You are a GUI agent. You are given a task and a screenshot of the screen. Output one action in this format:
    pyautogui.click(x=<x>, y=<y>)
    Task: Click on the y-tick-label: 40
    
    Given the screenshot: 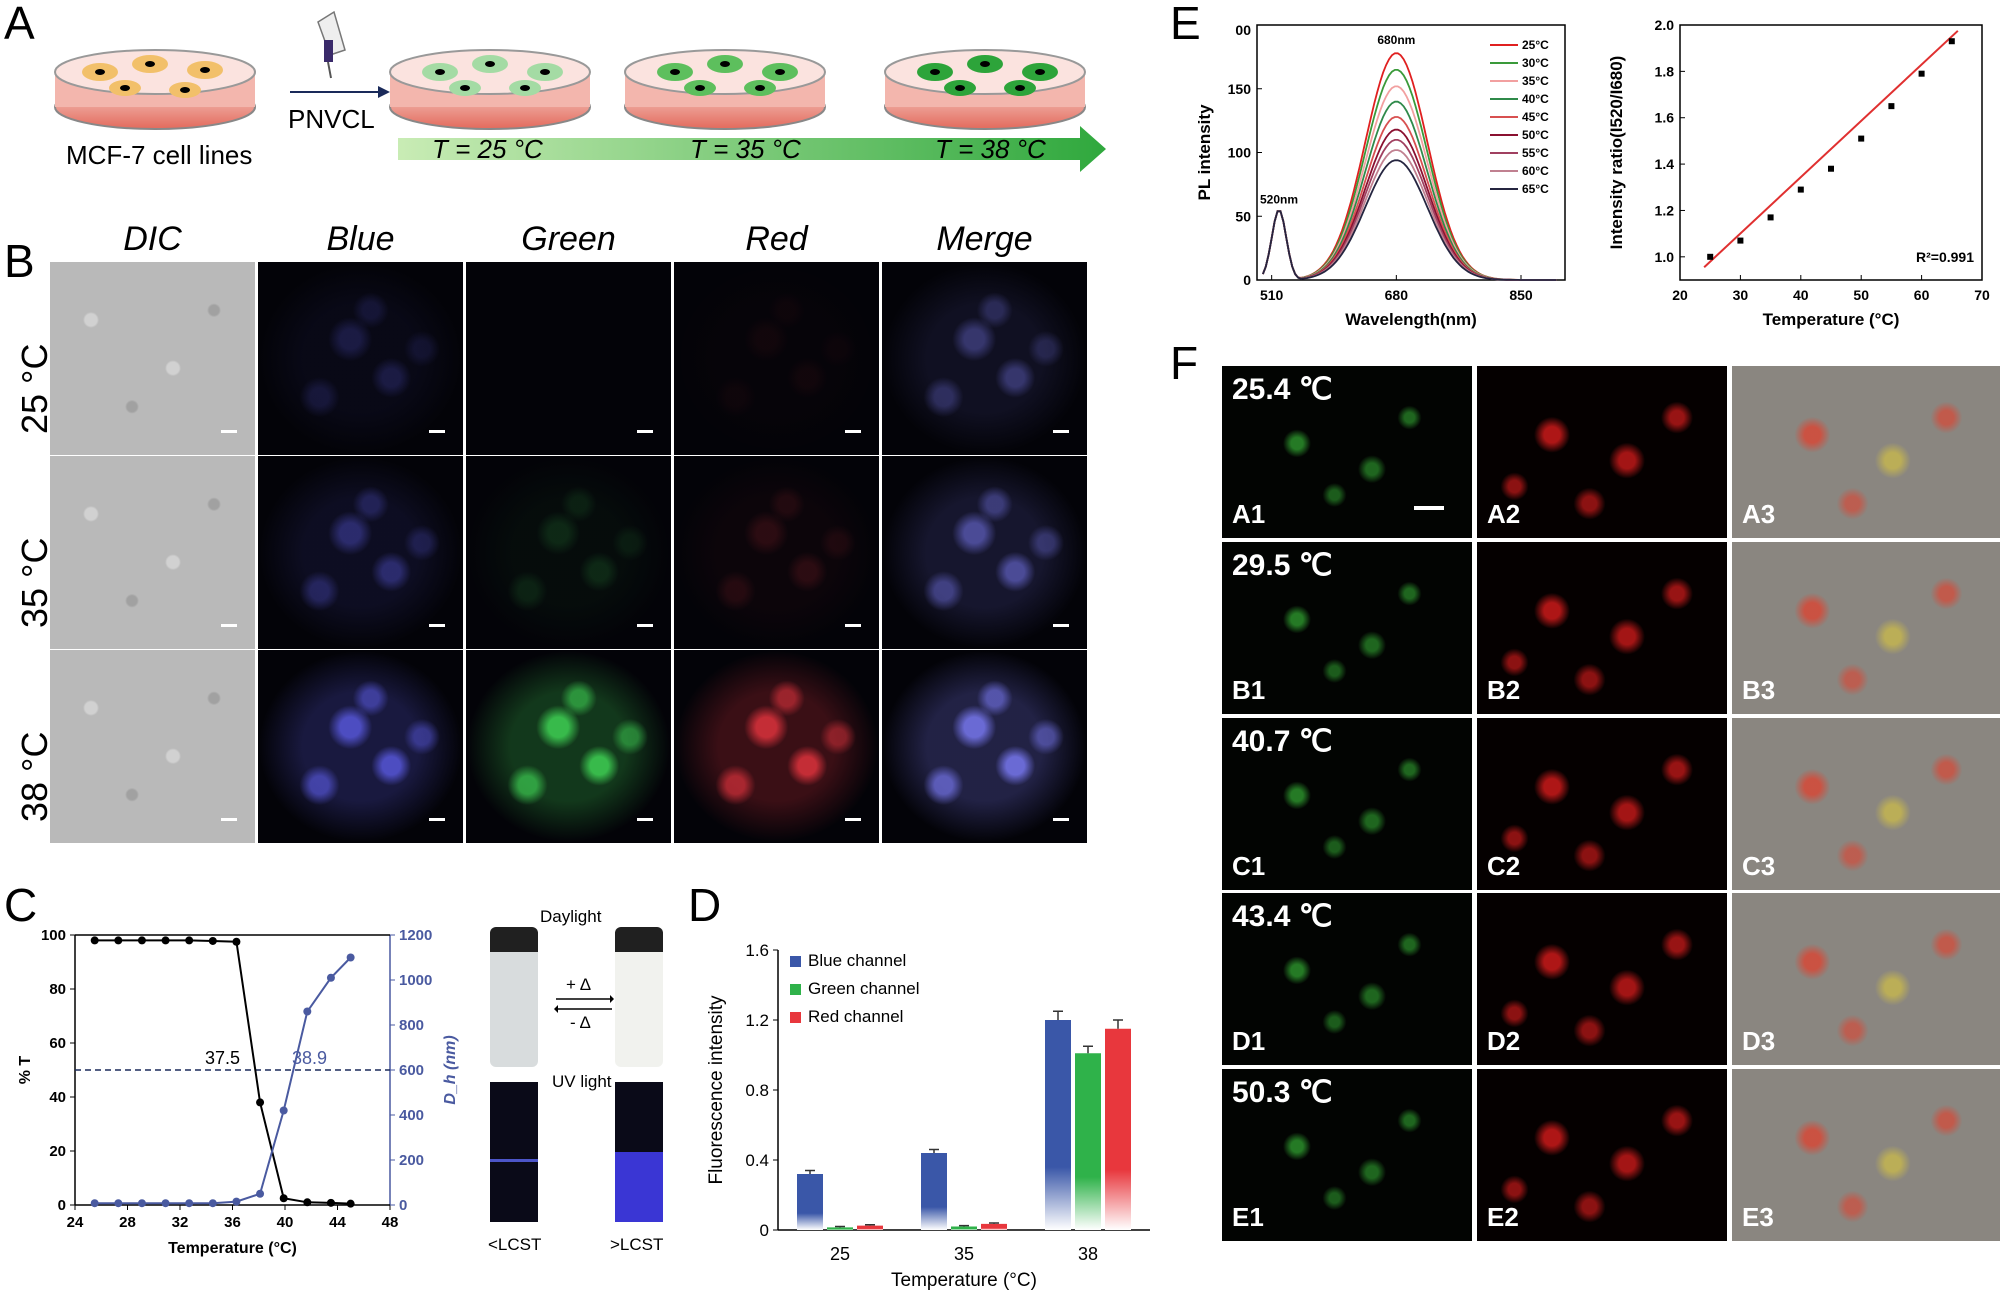 What is the action you would take?
    pyautogui.click(x=57, y=1097)
    